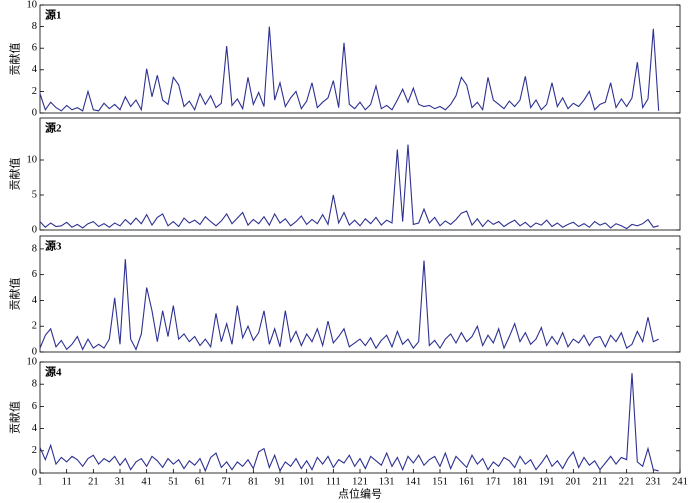 This screenshot has height=503, width=700. Describe the element at coordinates (680, 481) in the screenshot. I see `x-tick-label: 241` at that location.